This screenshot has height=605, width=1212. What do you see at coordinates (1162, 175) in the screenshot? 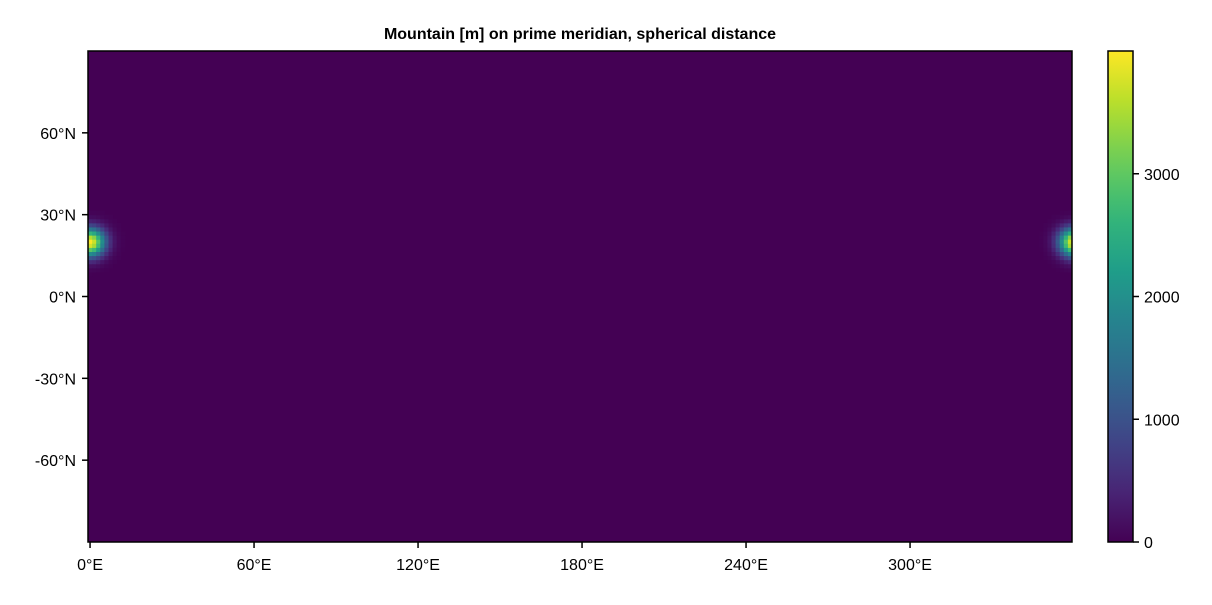
I see `colorbar-tick-label: 3000` at bounding box center [1162, 175].